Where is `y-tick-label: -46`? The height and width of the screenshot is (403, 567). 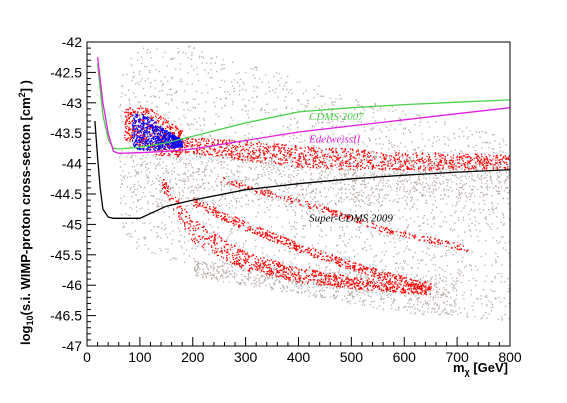
y-tick-label: -46 is located at coordinates (72, 285).